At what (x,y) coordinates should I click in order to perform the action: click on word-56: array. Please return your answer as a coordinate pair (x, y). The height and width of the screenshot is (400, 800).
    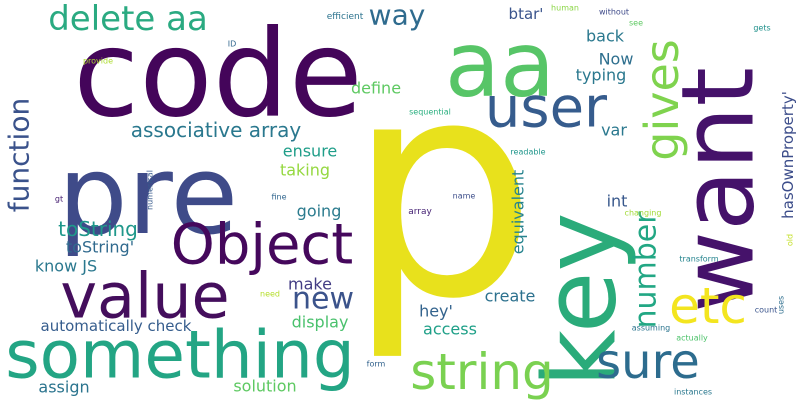
    Looking at the image, I should click on (420, 212).